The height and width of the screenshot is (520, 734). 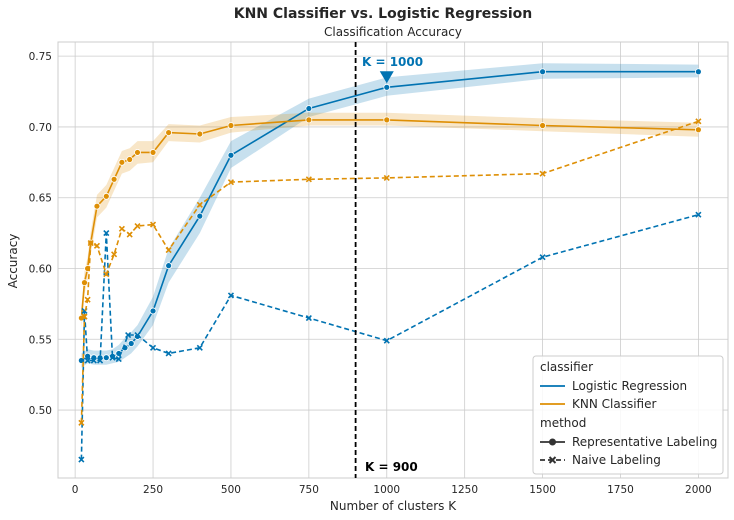 I want to click on y-tick-label: 0.50, so click(x=40, y=411).